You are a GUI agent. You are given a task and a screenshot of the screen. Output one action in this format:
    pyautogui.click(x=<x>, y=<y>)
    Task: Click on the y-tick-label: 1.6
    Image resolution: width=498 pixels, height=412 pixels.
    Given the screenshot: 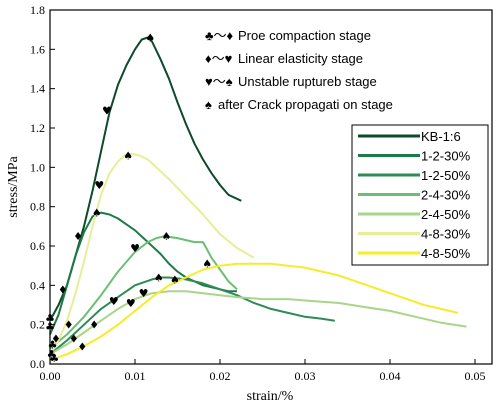 What is the action you would take?
    pyautogui.click(x=37, y=49)
    